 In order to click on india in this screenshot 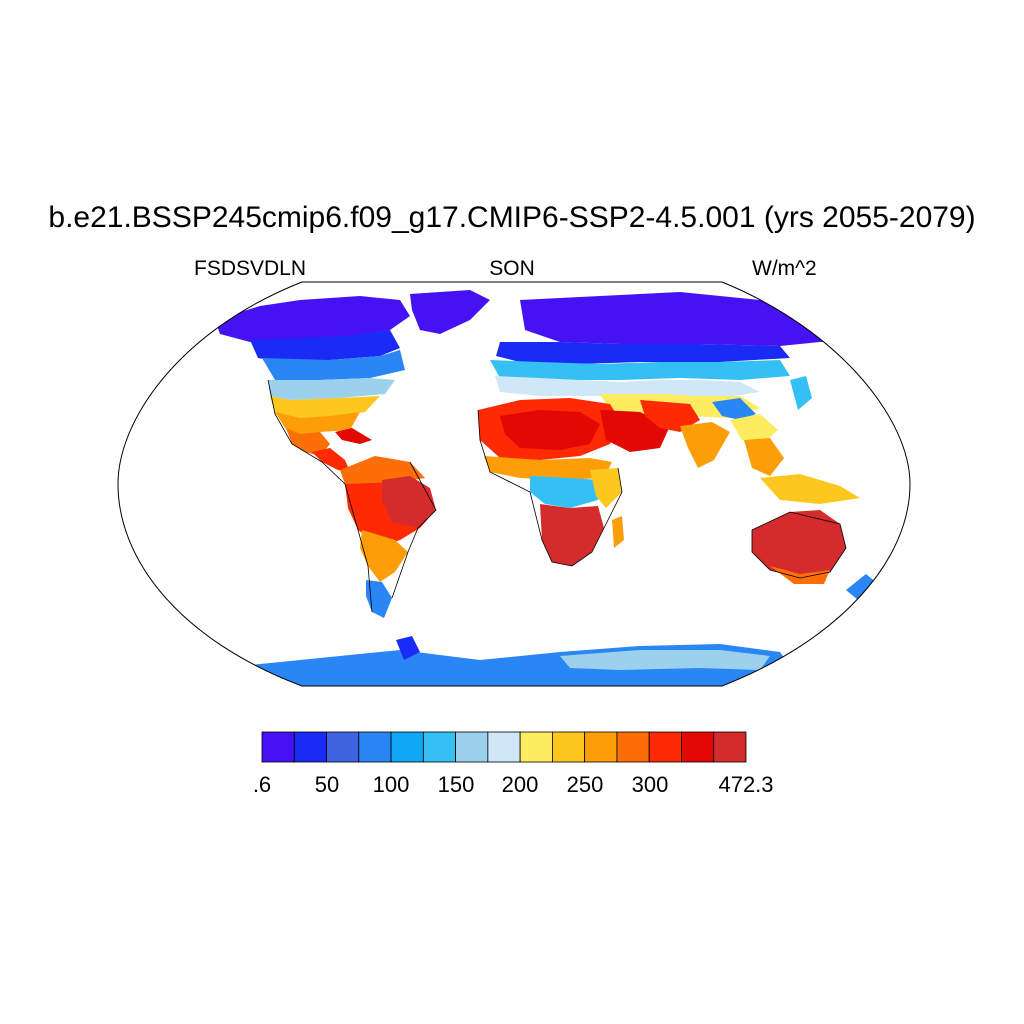, I will do `click(705, 445)`.